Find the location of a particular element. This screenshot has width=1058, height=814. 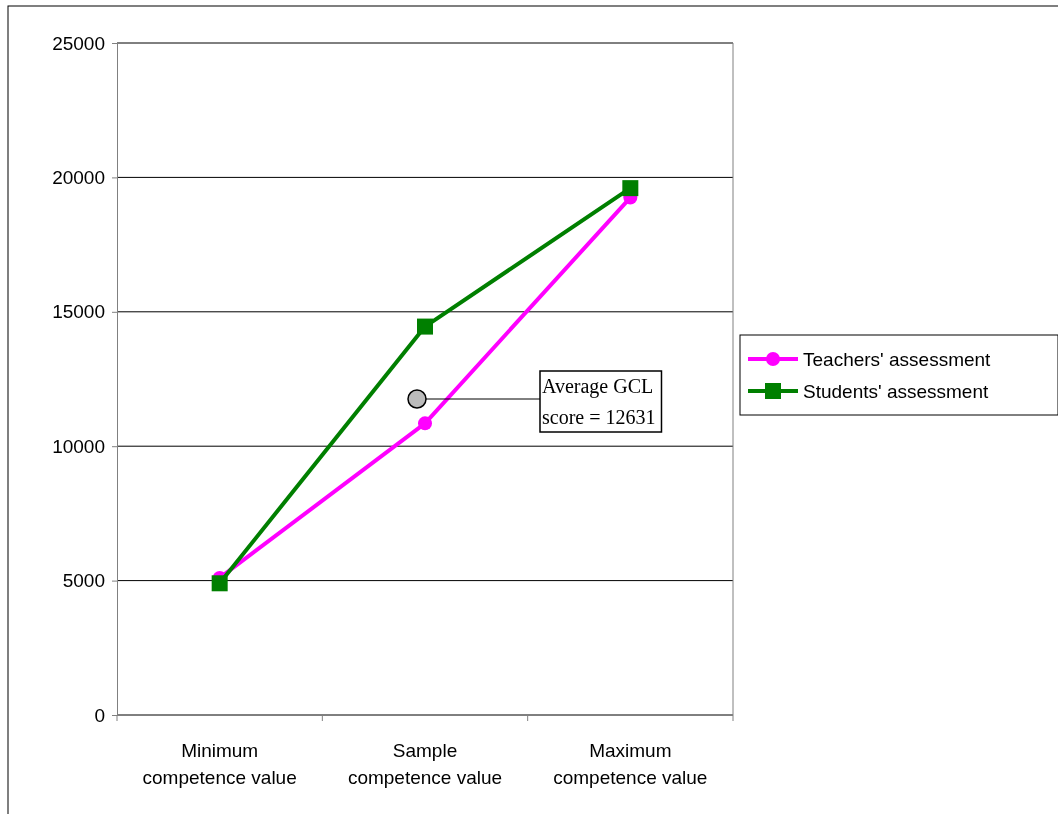

legend-label: Teachers' assessment is located at coordinates (897, 359).